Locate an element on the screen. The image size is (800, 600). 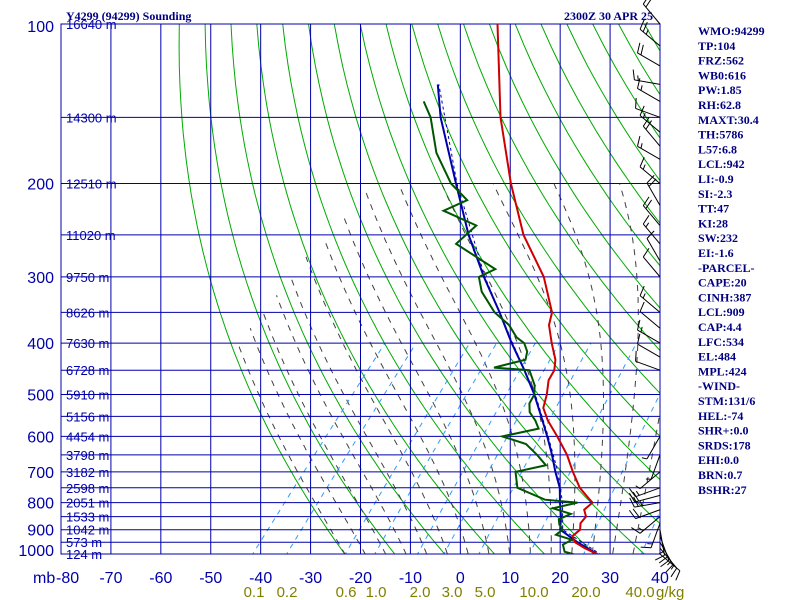
height-label: 3182 m is located at coordinates (87, 472).